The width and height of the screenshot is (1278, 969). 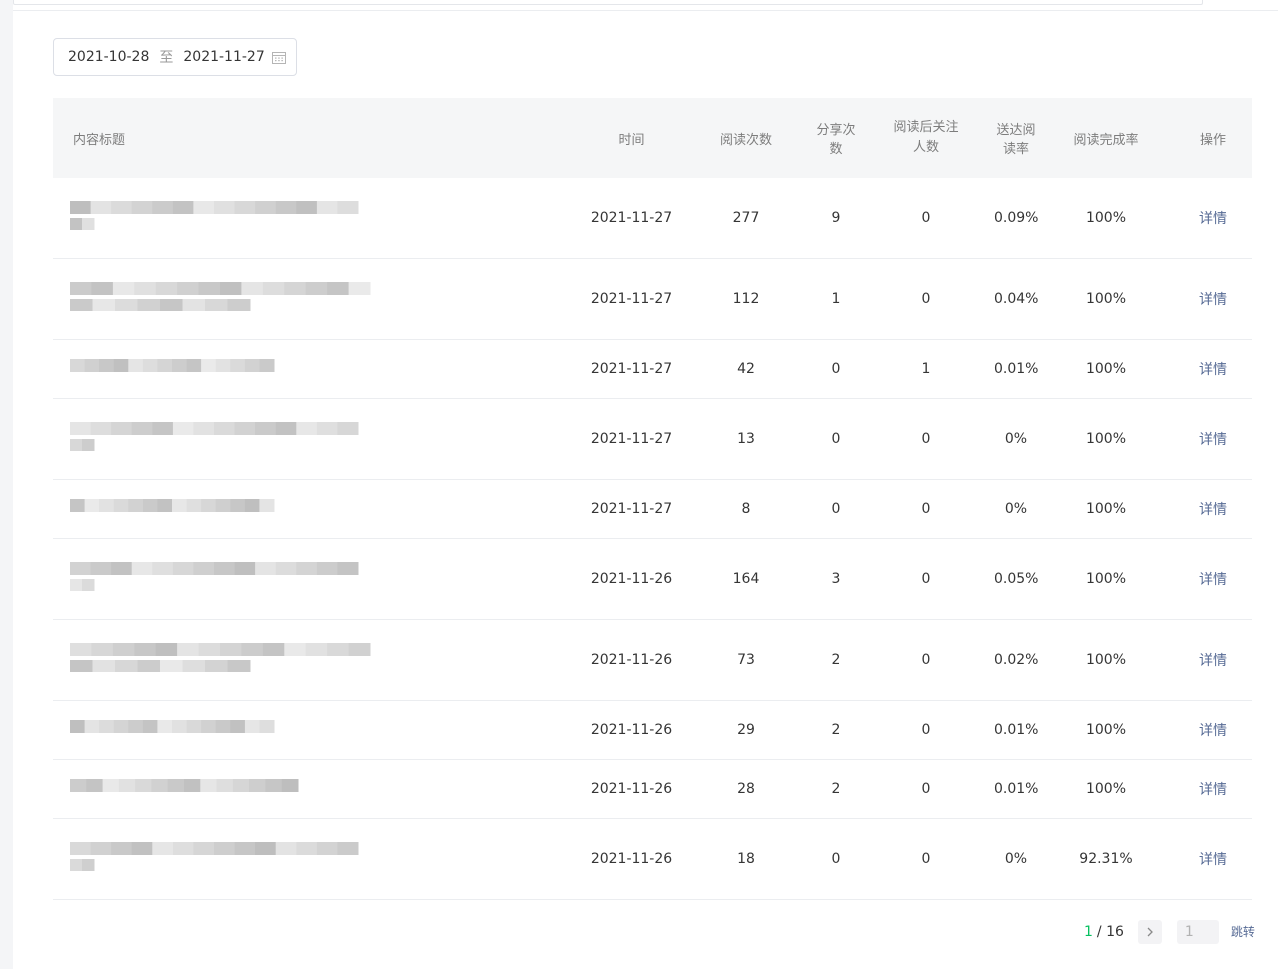 What do you see at coordinates (1212, 140) in the screenshot?
I see `col-action: 操作` at bounding box center [1212, 140].